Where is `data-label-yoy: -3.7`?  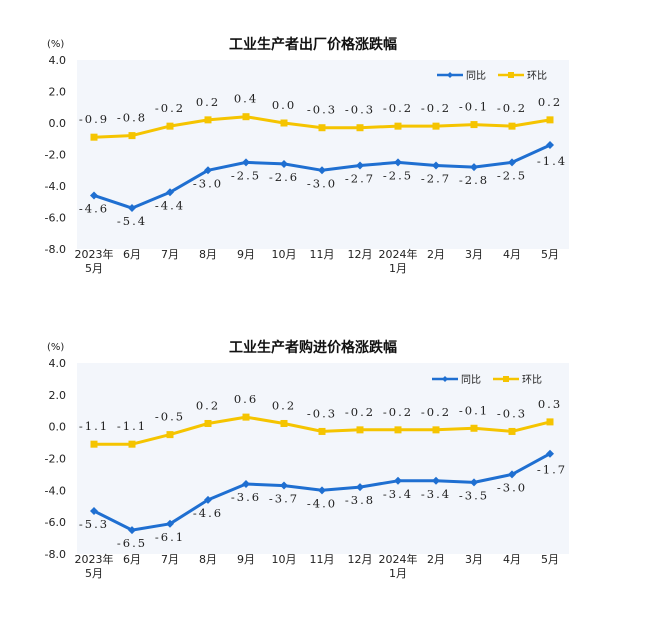
data-label-yoy: -3.7 is located at coordinates (284, 499).